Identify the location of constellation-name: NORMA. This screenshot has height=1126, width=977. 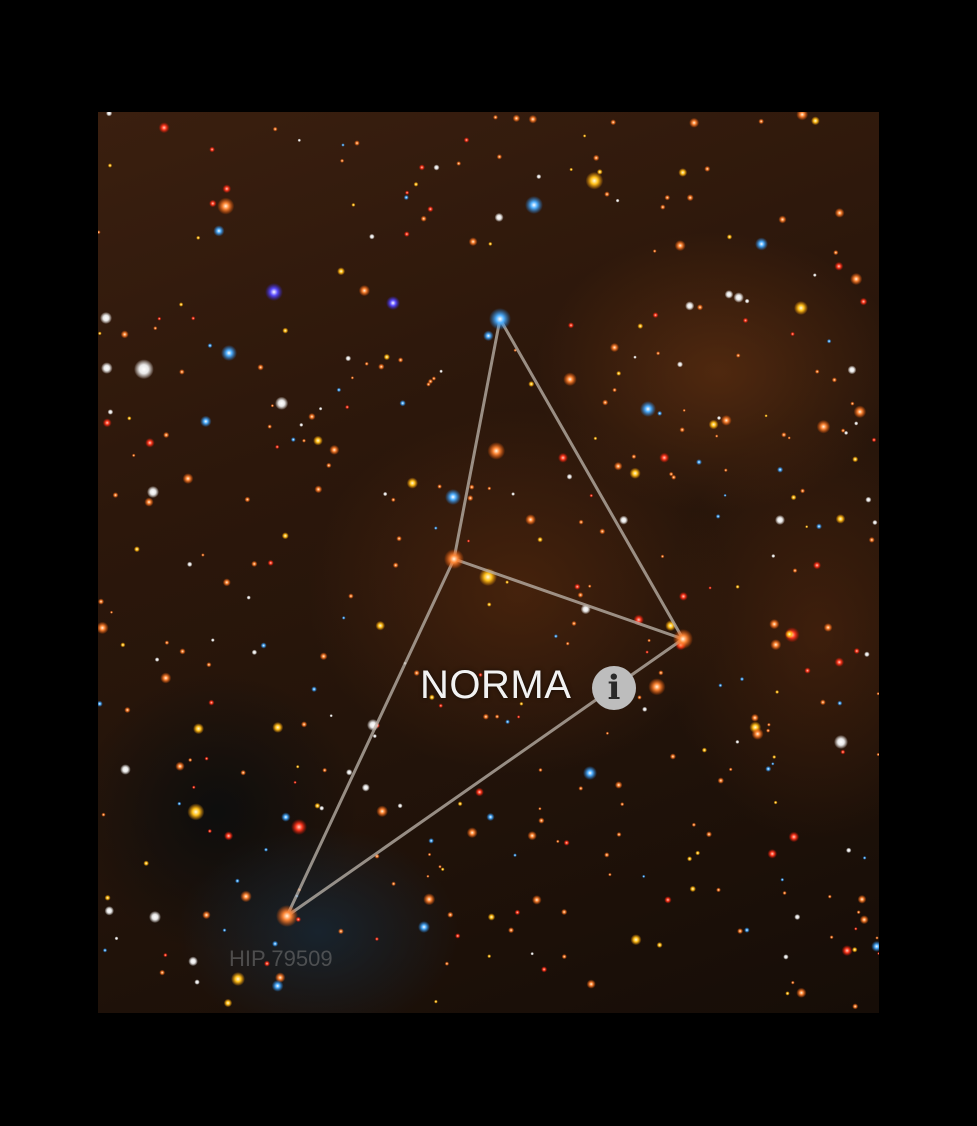
(496, 685).